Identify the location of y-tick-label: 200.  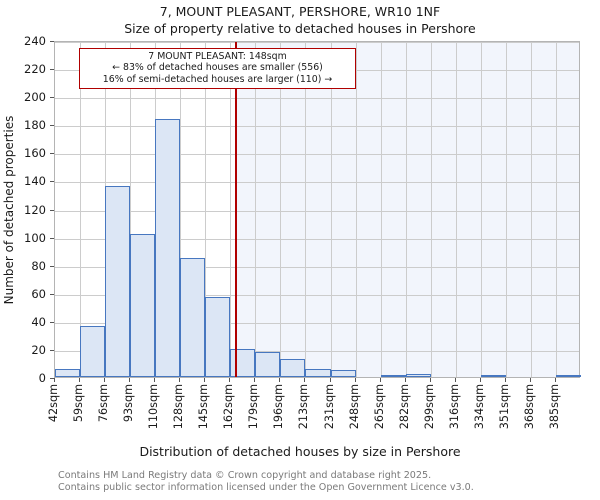
(35, 97).